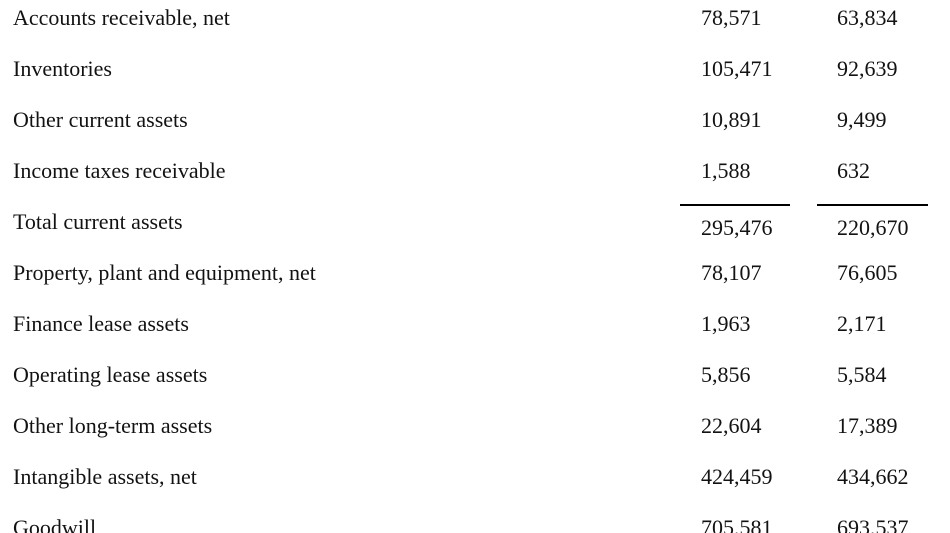 The height and width of the screenshot is (533, 950). Describe the element at coordinates (475, 127) in the screenshot. I see `table-row: Other current assets 10,891 9,499` at that location.